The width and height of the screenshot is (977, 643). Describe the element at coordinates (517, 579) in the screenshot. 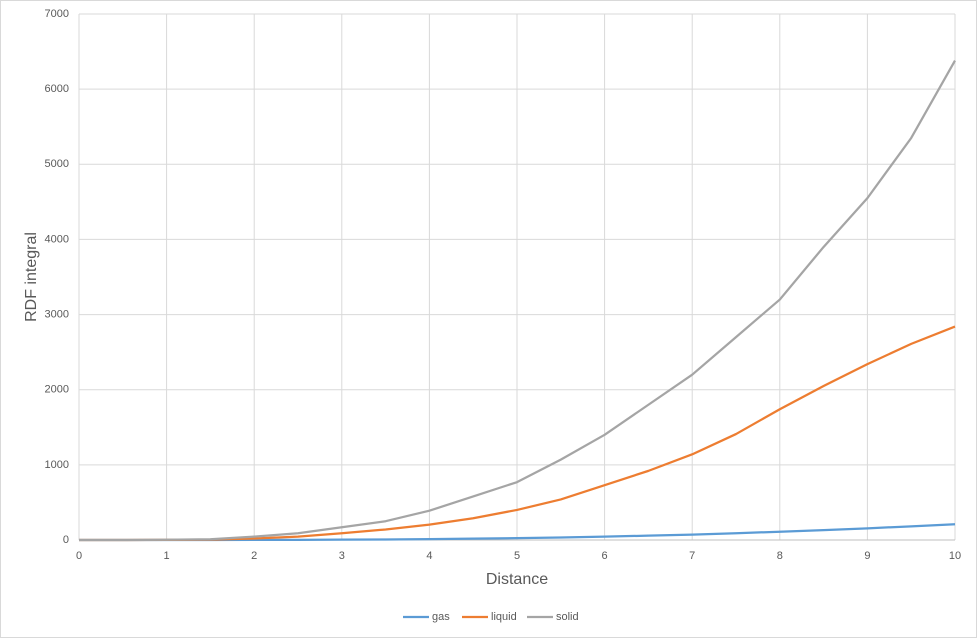

I see `x-axis-label: Distance` at that location.